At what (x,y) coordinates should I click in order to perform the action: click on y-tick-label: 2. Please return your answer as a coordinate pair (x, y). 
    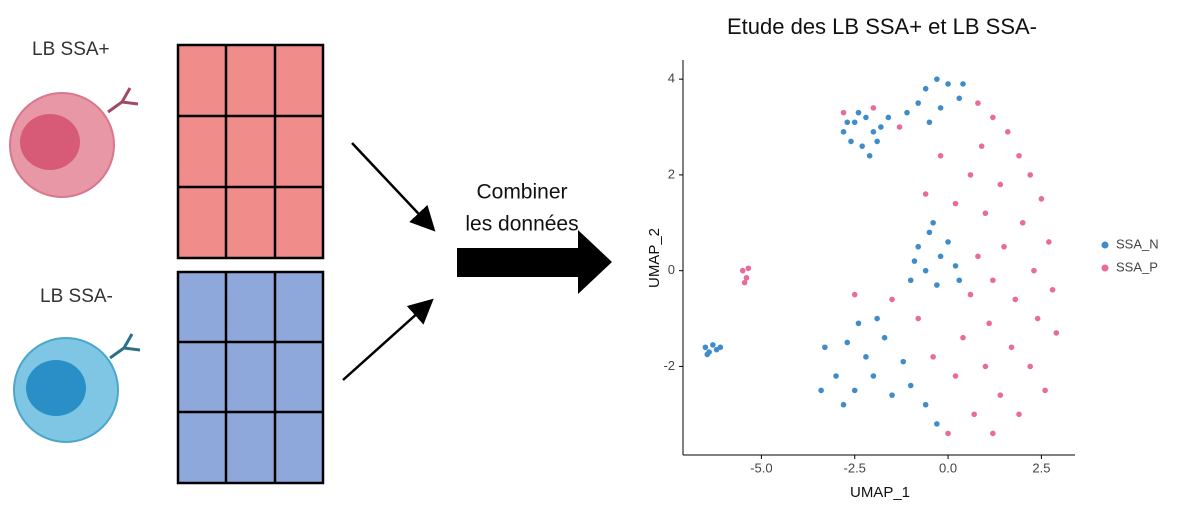
    Looking at the image, I should click on (671, 173).